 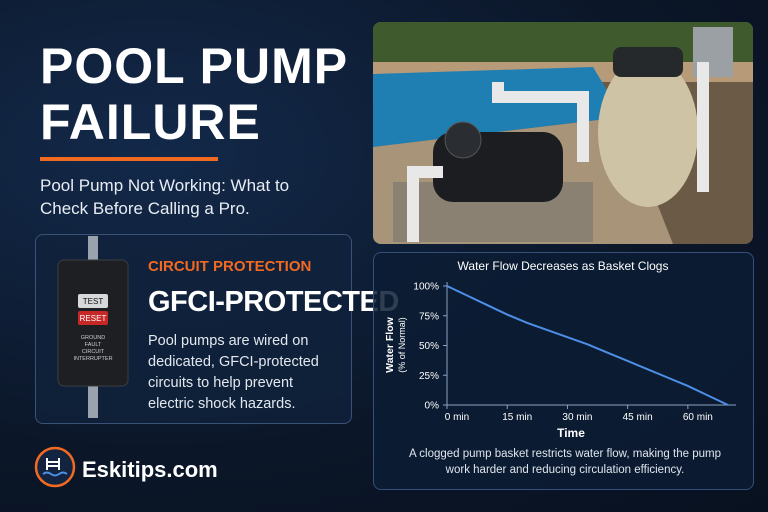 What do you see at coordinates (92, 359) in the screenshot?
I see `device-label: INTERRUPTER` at bounding box center [92, 359].